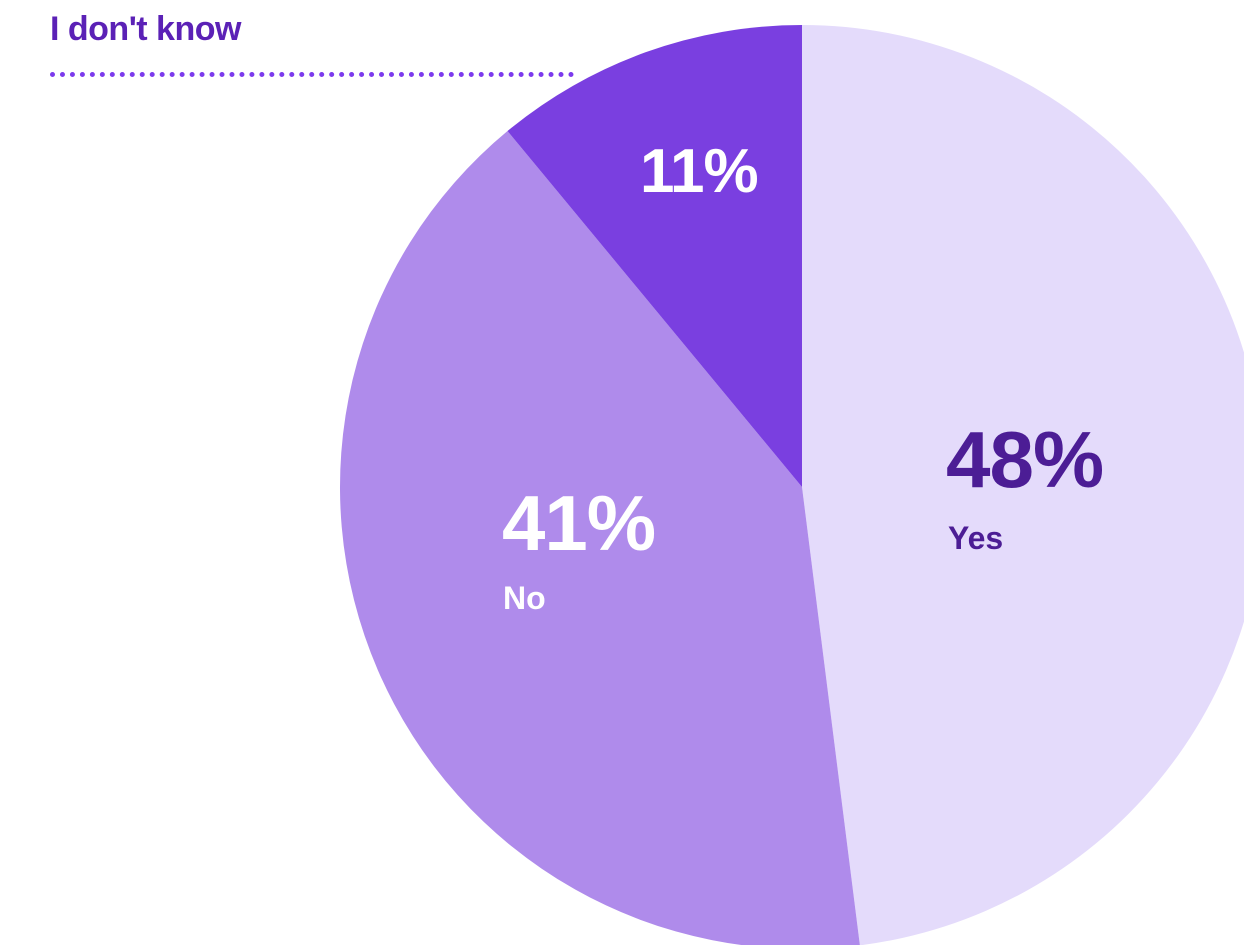  I want to click on slice-label-no: No, so click(524, 598).